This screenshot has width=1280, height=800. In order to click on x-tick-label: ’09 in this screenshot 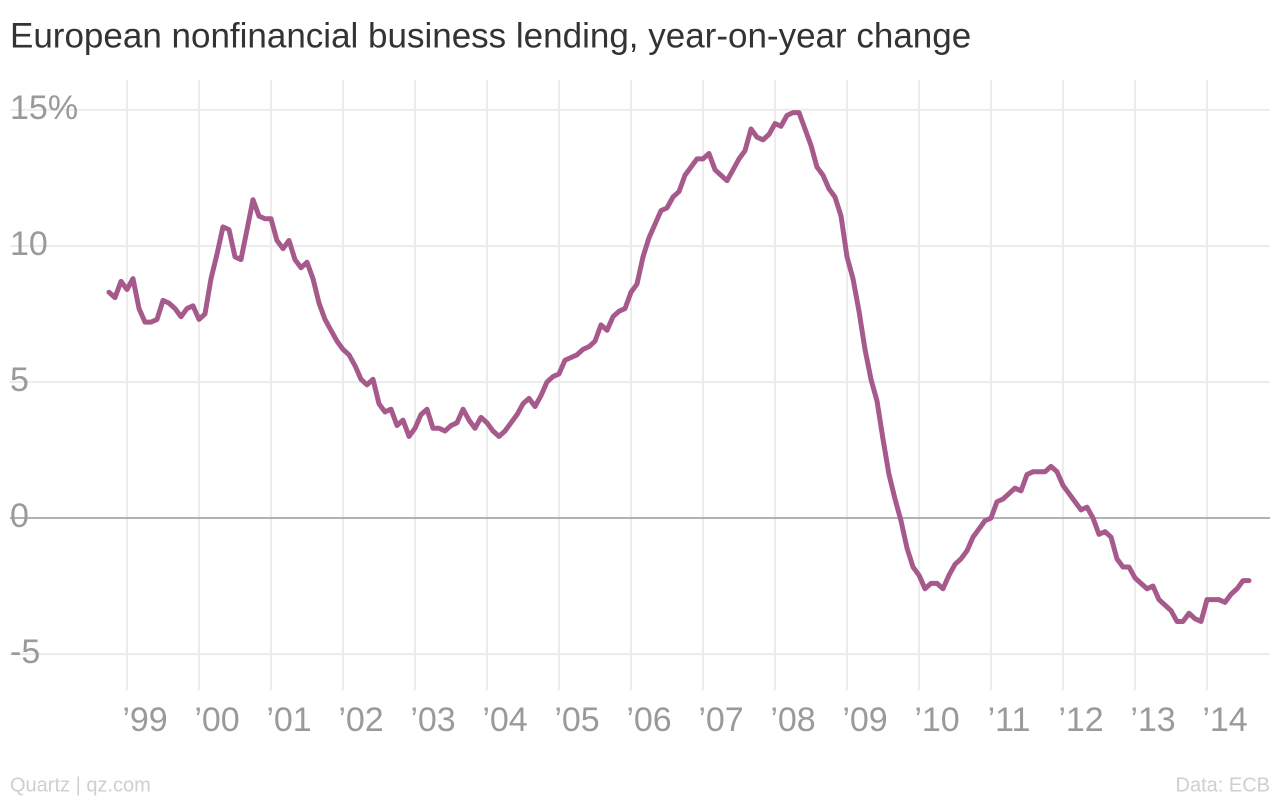, I will do `click(864, 720)`.